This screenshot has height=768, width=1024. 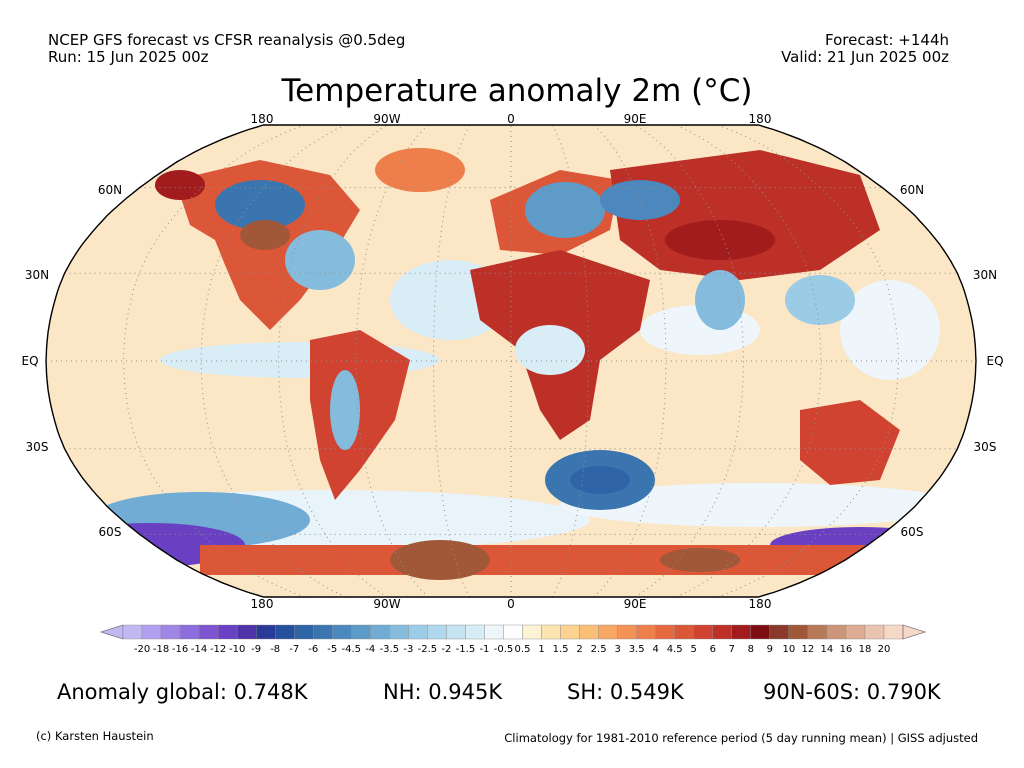 What do you see at coordinates (600, 480) in the screenshot?
I see `south-atlantic-cold-core` at bounding box center [600, 480].